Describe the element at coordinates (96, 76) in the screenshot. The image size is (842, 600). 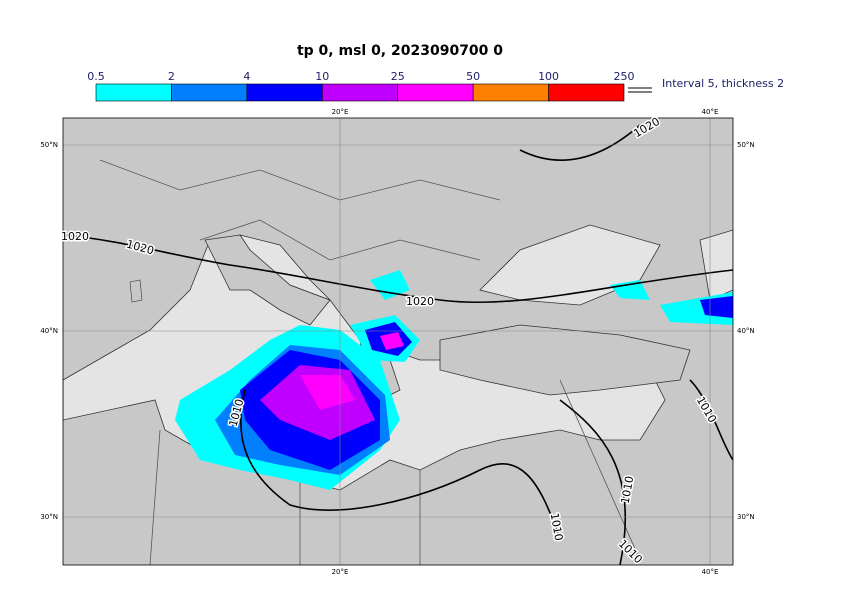
I see `colorbar-label: 0.5` at that location.